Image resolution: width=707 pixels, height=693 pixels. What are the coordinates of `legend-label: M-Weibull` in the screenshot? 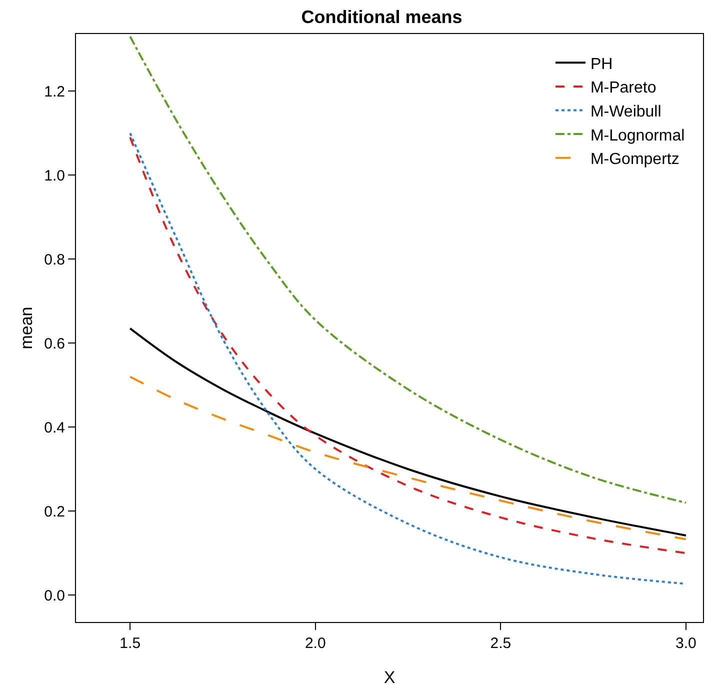 It's located at (626, 112).